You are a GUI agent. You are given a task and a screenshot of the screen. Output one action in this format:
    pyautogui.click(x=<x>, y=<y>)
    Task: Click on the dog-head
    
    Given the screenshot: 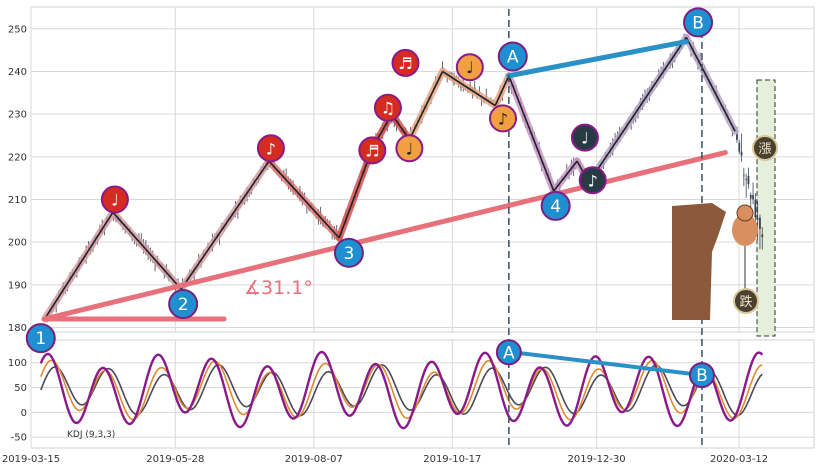 What is the action you would take?
    pyautogui.click(x=745, y=213)
    